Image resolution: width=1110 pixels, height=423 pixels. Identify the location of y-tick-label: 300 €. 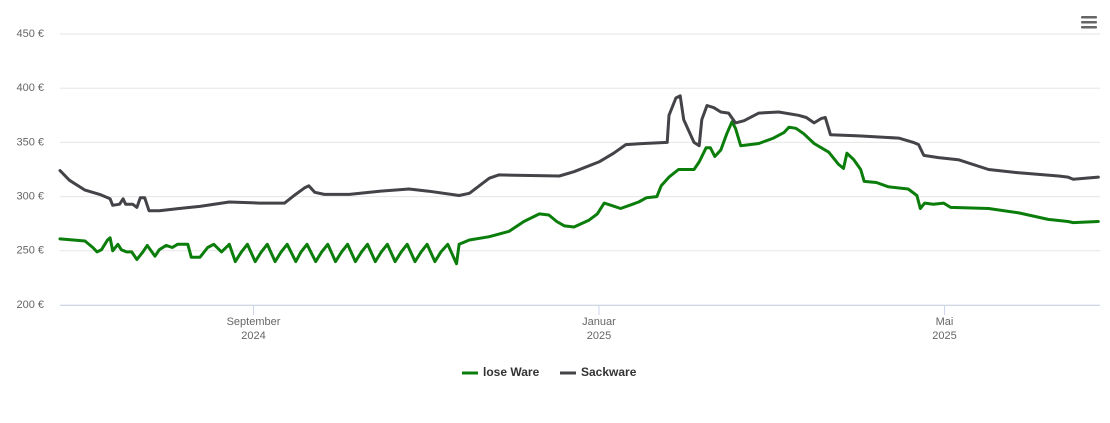
(30, 197).